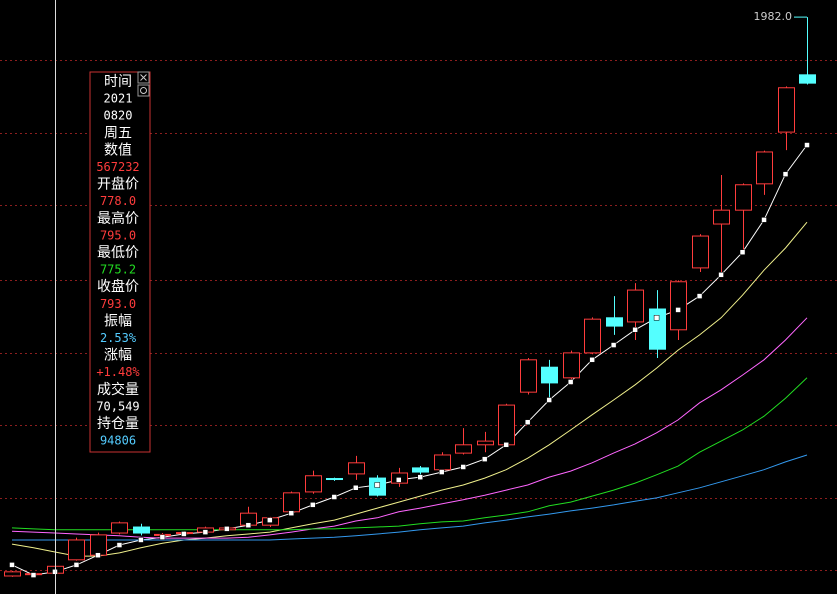  Describe the element at coordinates (118, 133) in the screenshot. I see `info-label: 周五` at that location.